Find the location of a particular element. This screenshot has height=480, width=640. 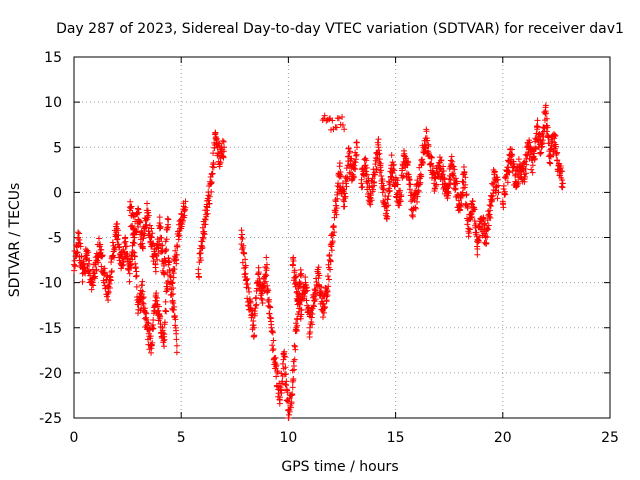

x-tick-label: 0 is located at coordinates (74, 438).